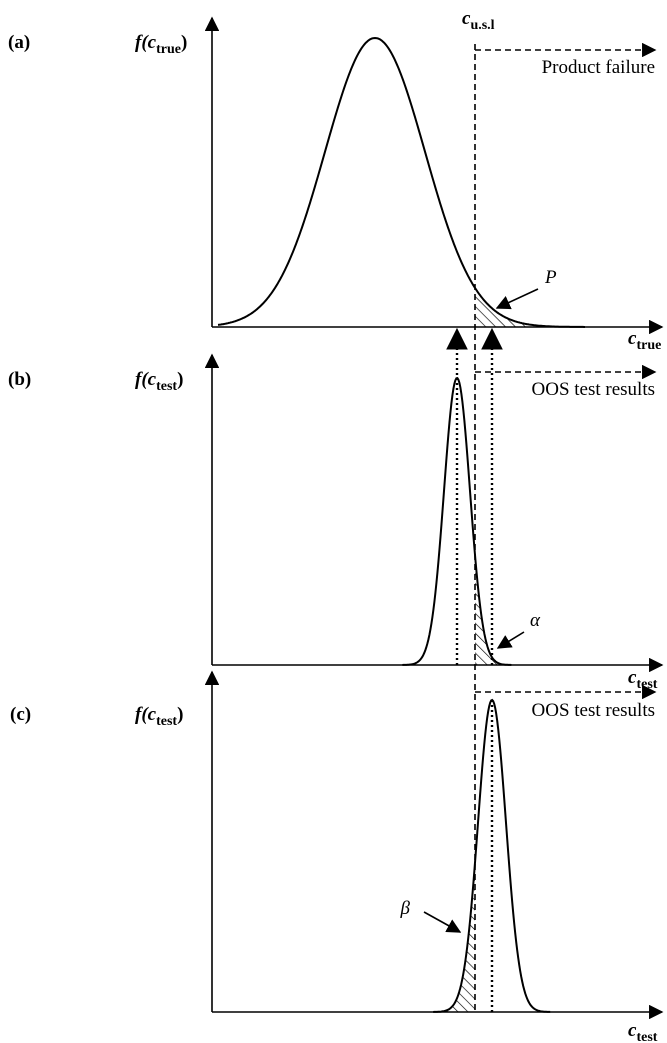 The image size is (667, 1043). I want to click on x-axis-label: ctrue, so click(644, 340).